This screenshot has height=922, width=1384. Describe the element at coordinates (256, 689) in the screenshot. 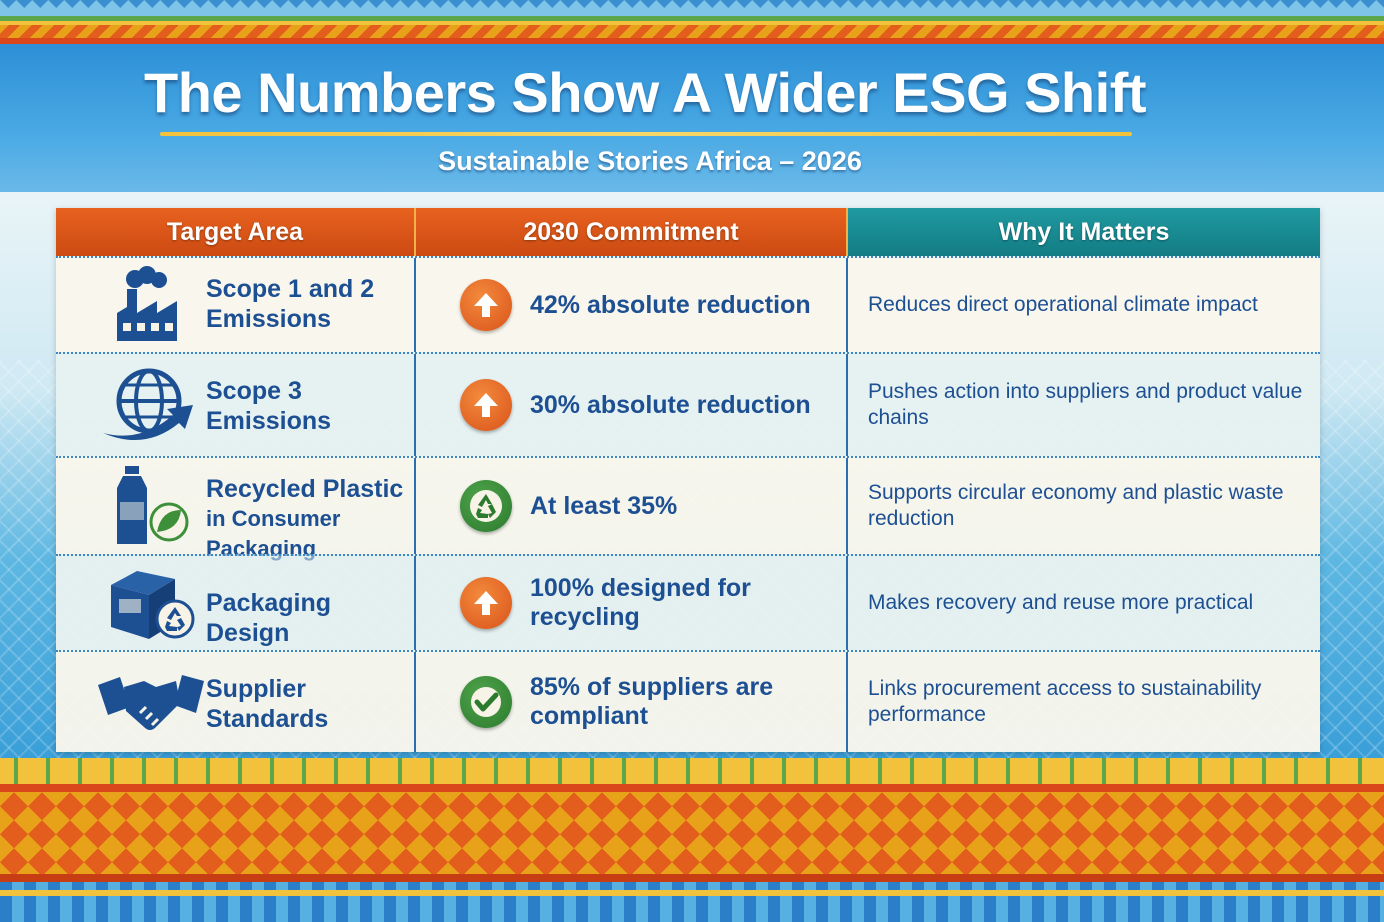

I see `target-area-label: Supplier` at that location.